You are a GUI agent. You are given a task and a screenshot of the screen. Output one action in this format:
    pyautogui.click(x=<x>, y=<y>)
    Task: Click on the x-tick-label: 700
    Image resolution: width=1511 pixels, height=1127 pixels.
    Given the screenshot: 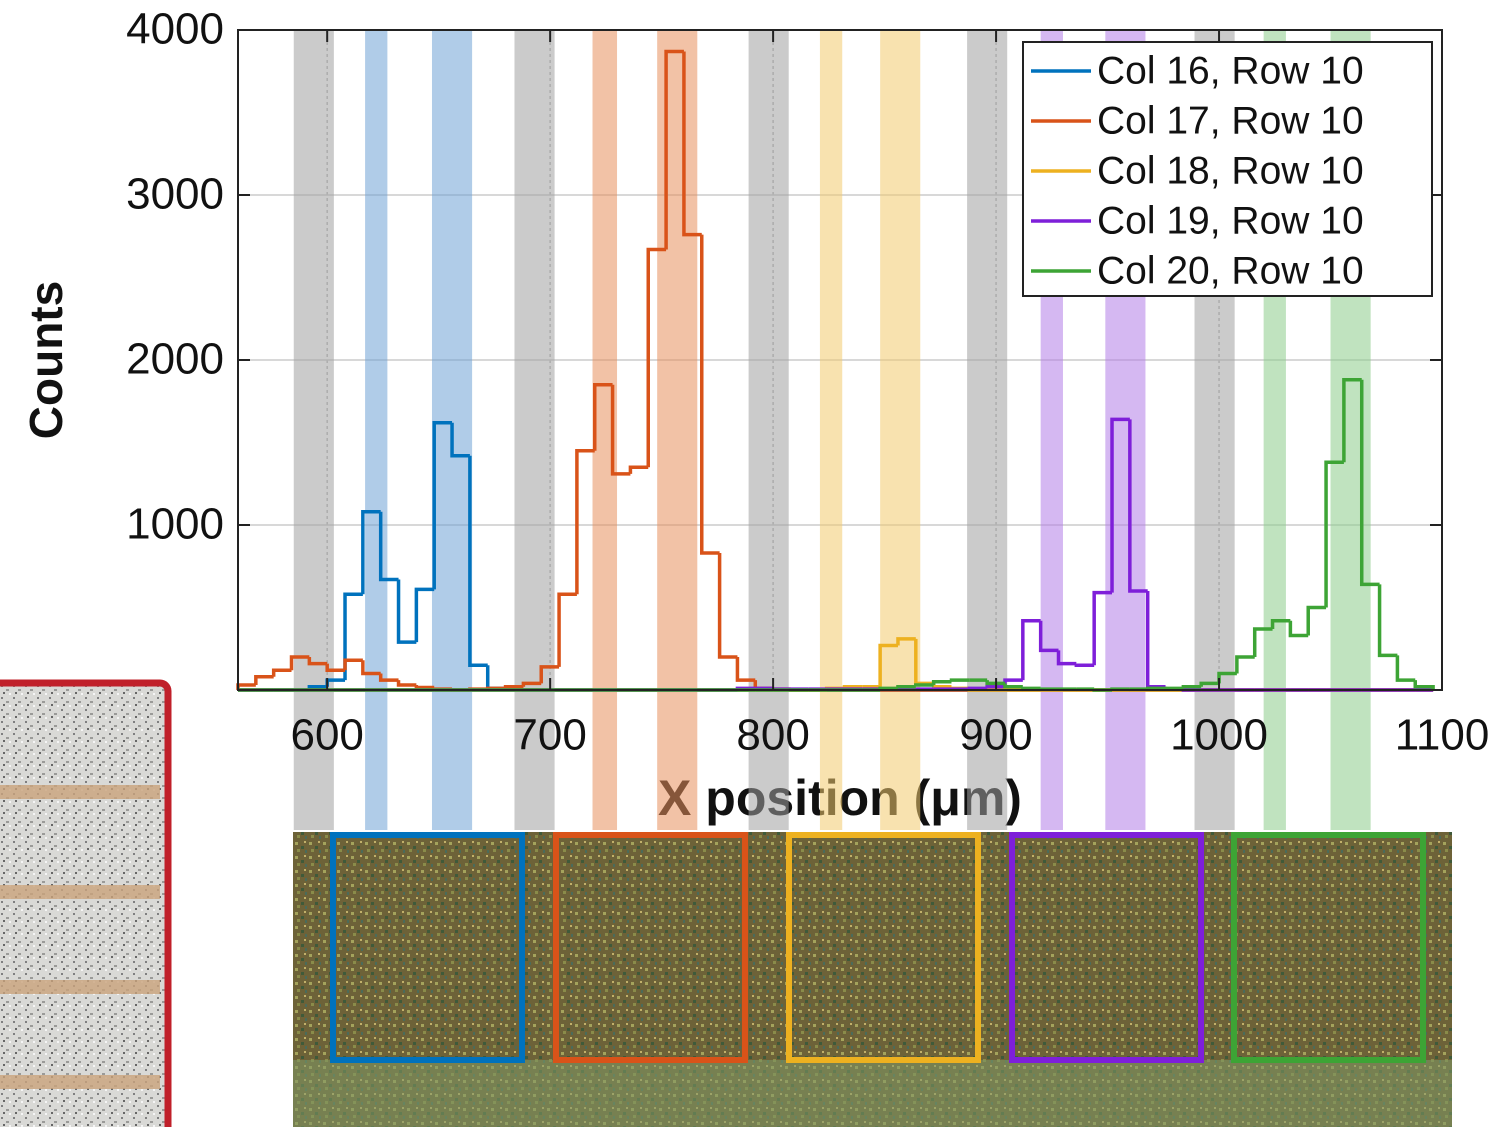 What is the action you would take?
    pyautogui.click(x=549, y=735)
    